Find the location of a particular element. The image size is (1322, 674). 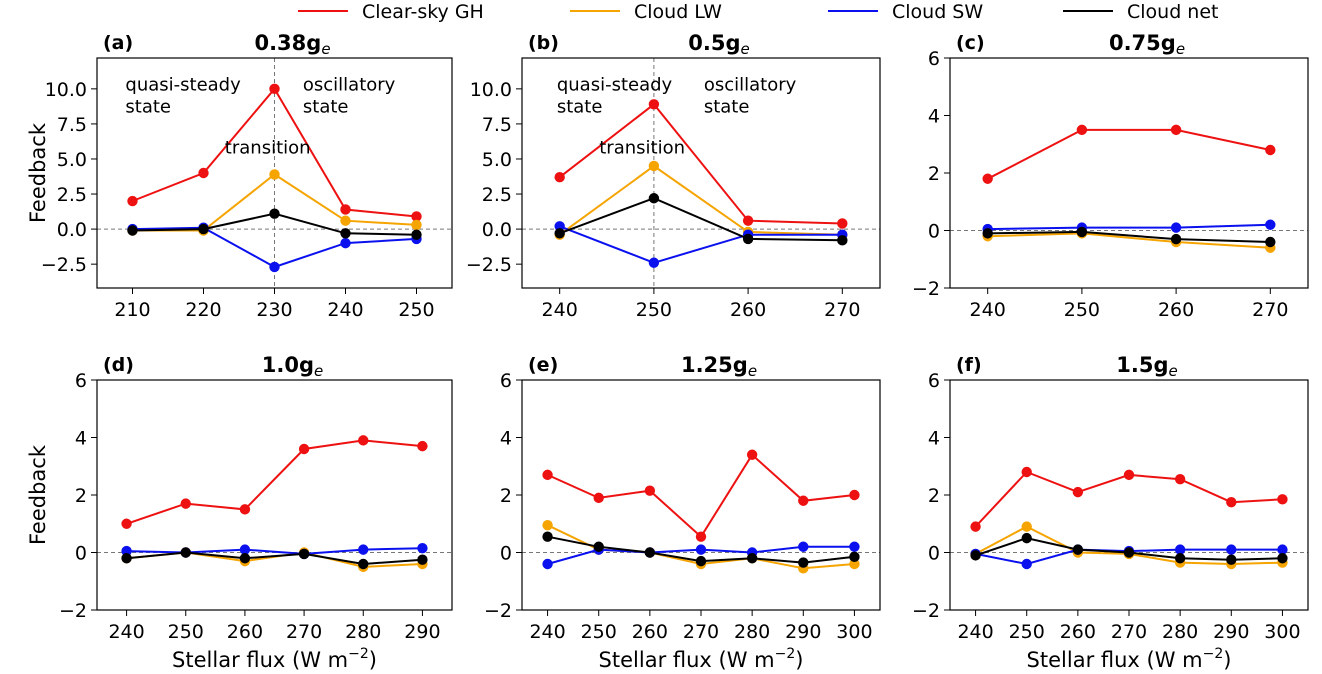

y-tick-label: 4 is located at coordinates (81, 439).